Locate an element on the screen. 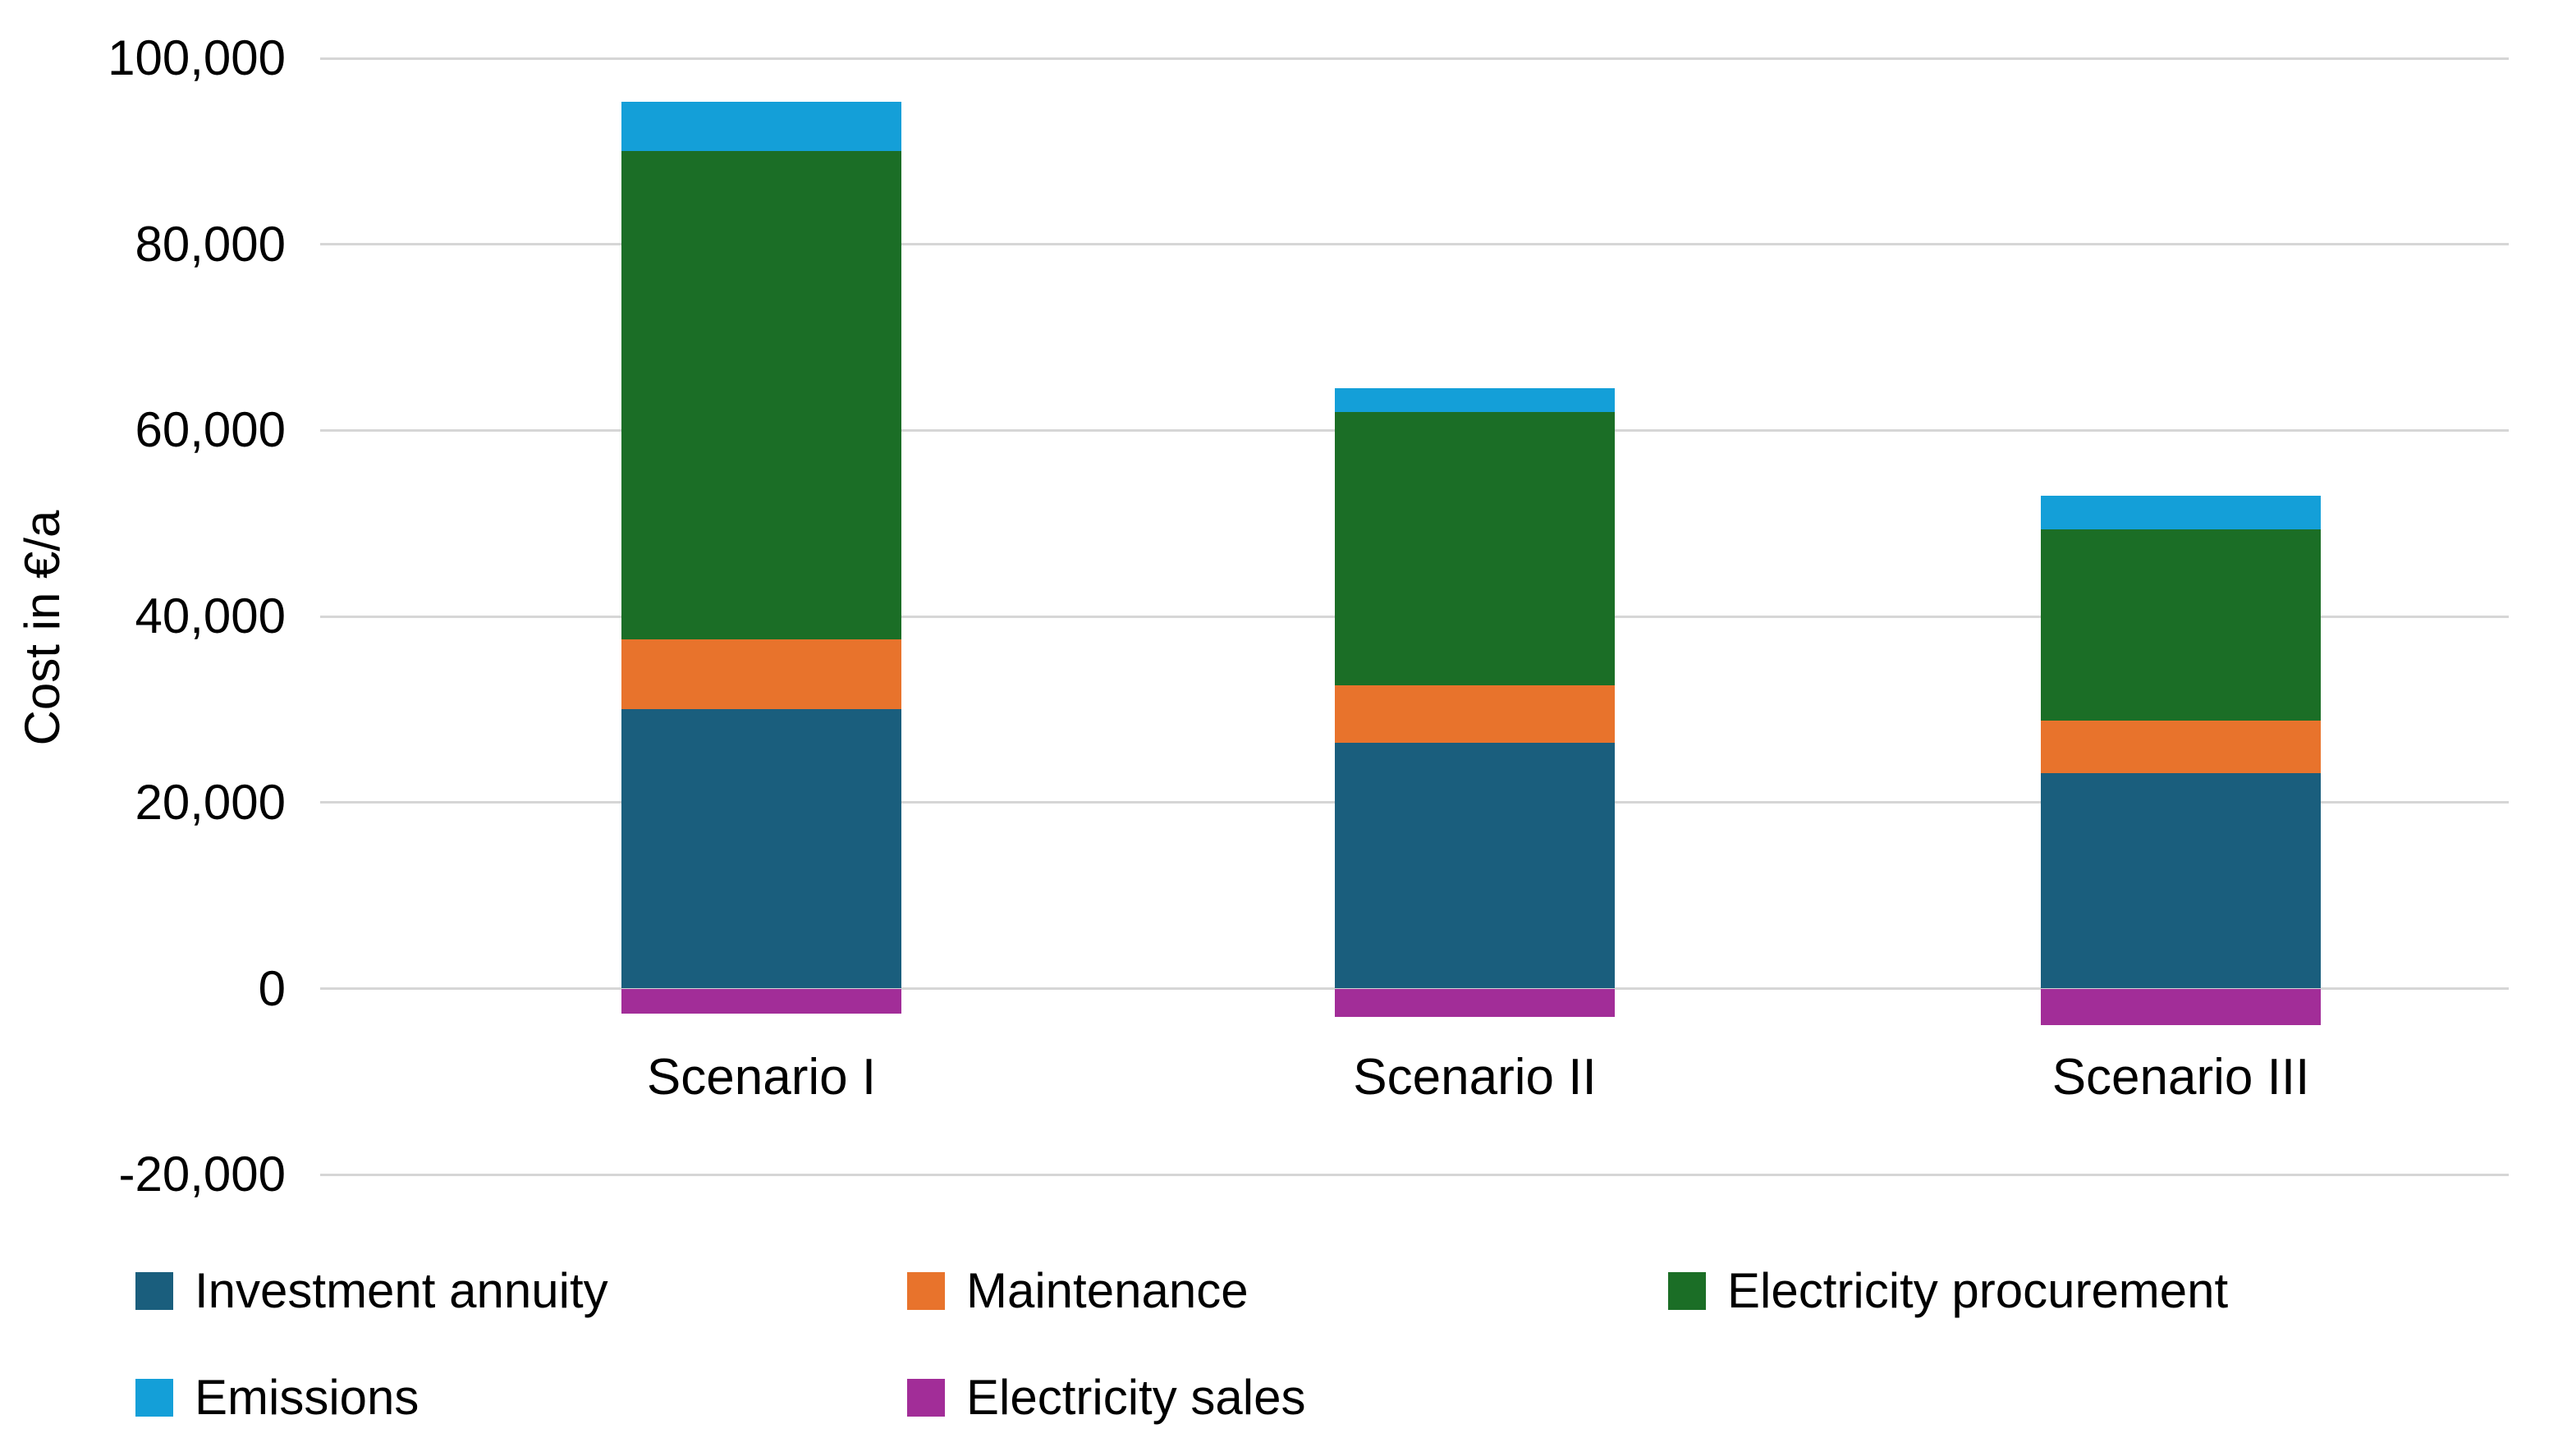 Image resolution: width=2558 pixels, height=1456 pixels. legend-item-electricity-sales: Electricity sales is located at coordinates (1106, 1397).